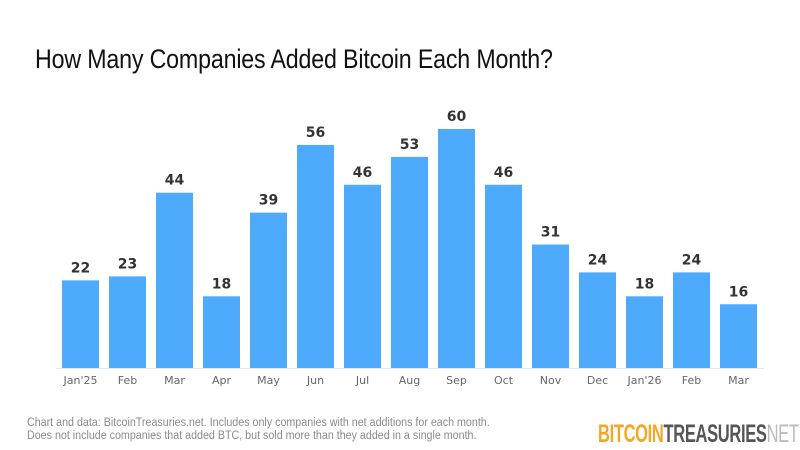 The image size is (800, 450). What do you see at coordinates (127, 380) in the screenshot?
I see `x-tick-label-1: Feb` at bounding box center [127, 380].